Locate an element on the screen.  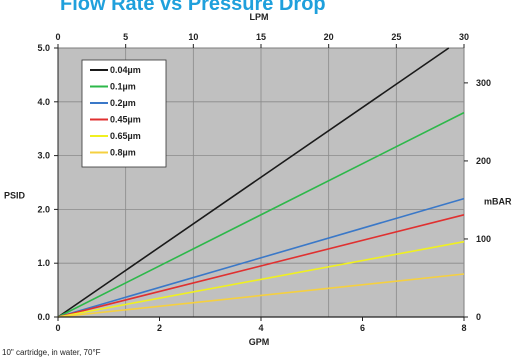
x2-axis-title: LPM is located at coordinates (259, 17).